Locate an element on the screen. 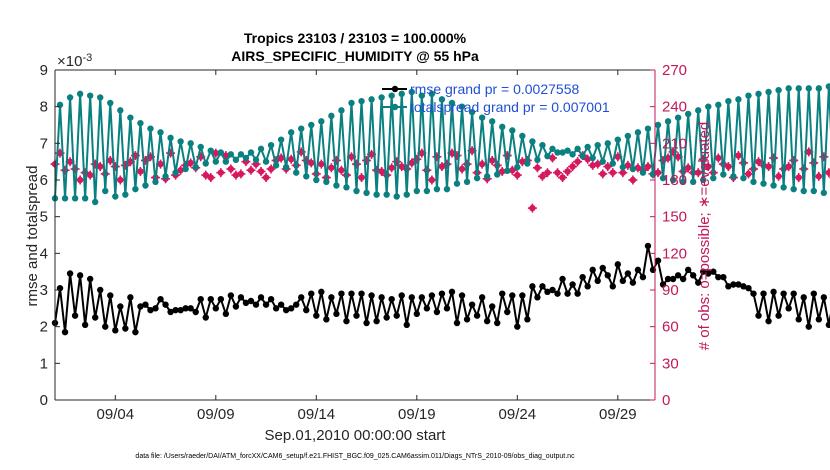 The height and width of the screenshot is (470, 830). y-tick-label-right: 0 is located at coordinates (666, 400).